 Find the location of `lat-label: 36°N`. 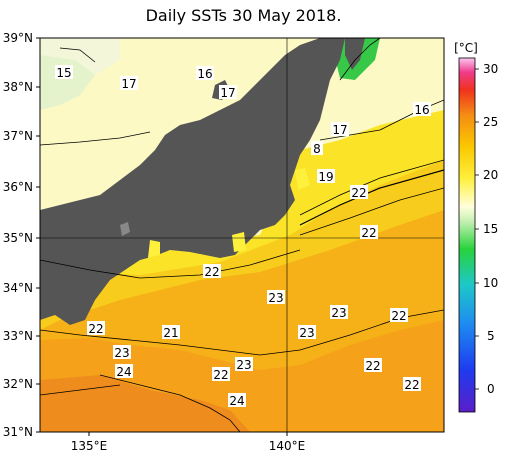

lat-label: 36°N is located at coordinates (18, 187).